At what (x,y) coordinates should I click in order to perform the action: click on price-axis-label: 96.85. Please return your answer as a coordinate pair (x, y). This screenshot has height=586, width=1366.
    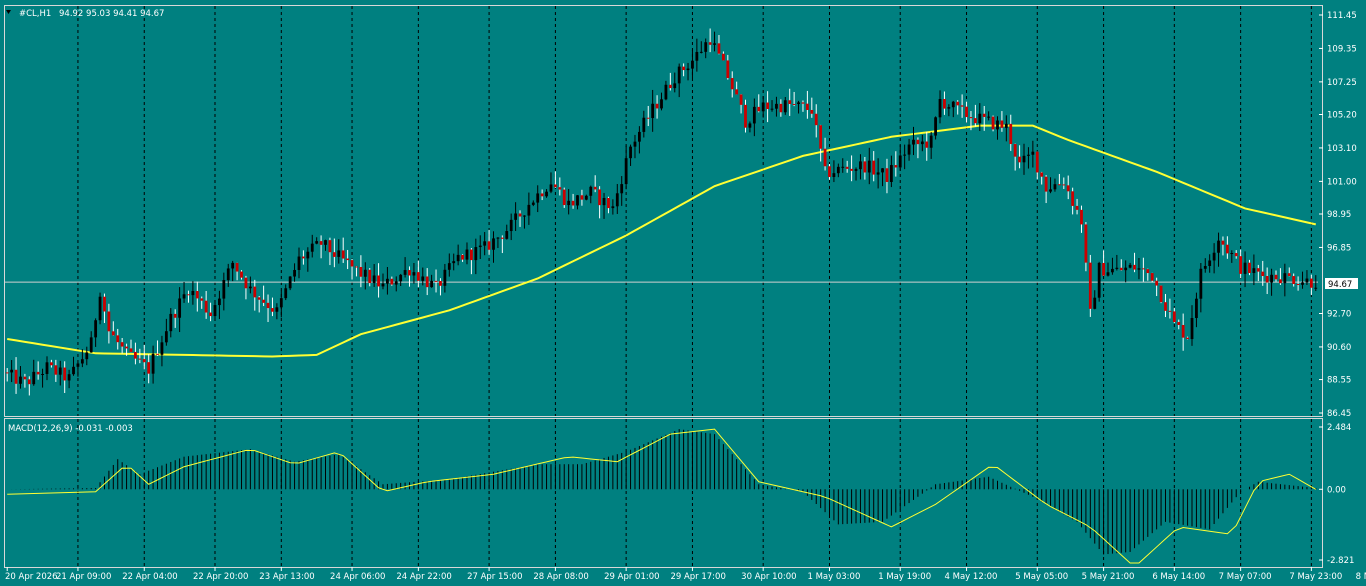
    Looking at the image, I should click on (1339, 248).